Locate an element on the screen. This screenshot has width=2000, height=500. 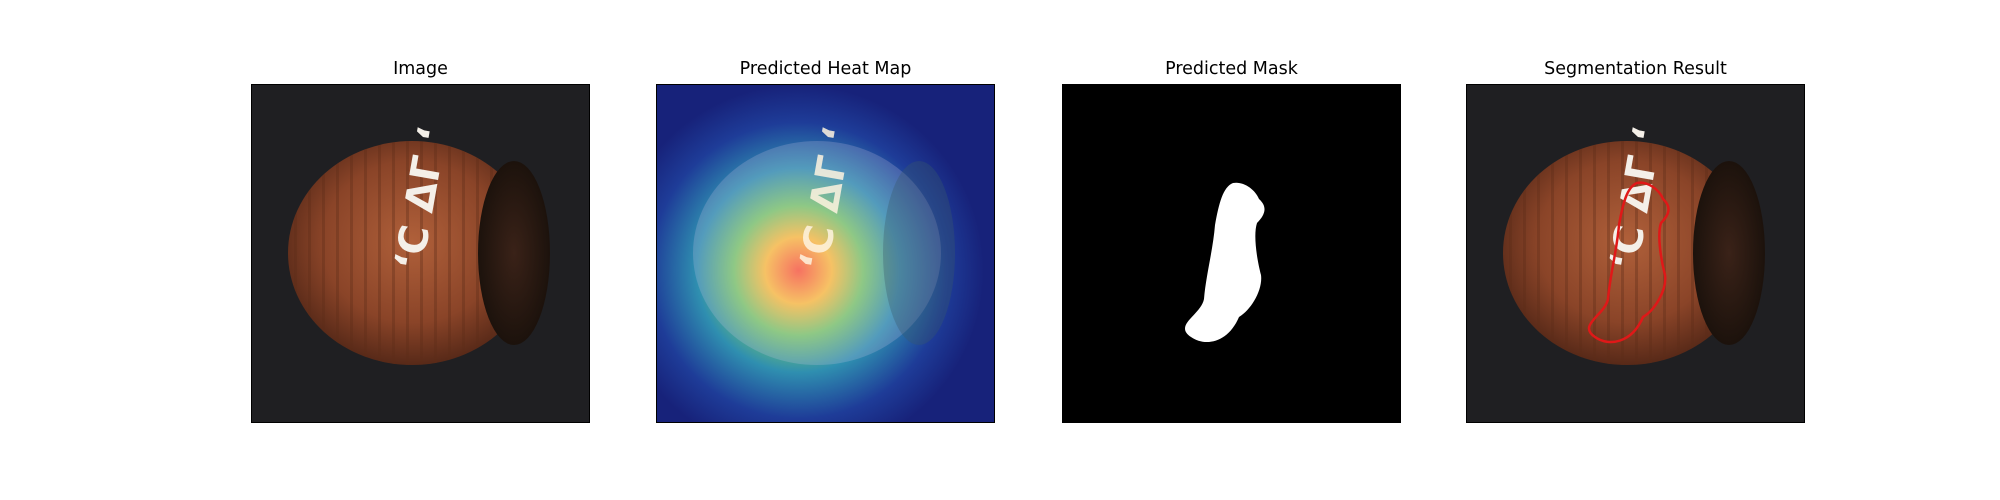
heatmap-overlay: ‘C ΔΓ ‘ is located at coordinates (825, 253).